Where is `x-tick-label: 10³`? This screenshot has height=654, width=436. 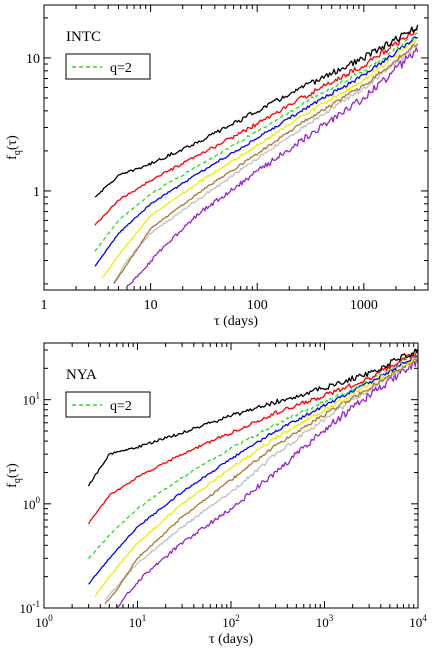
x-tick-label: 10³ is located at coordinates (325, 621).